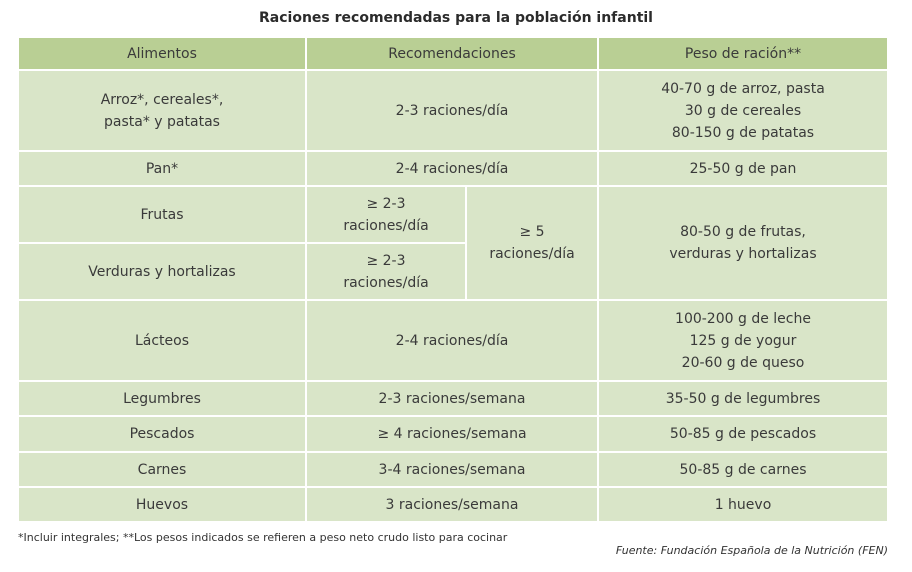 This screenshot has height=572, width=912. I want to click on cell-line: 2-3 raciones/semana, so click(452, 398).